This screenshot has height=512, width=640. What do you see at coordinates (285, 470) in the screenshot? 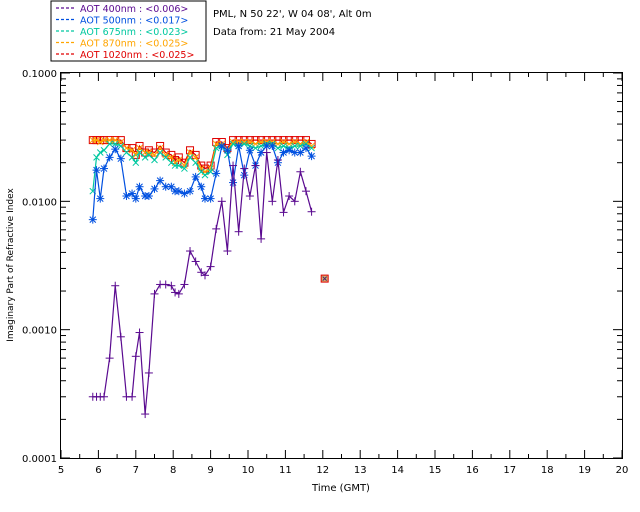
I see `x-tick-label: 11` at bounding box center [285, 470].